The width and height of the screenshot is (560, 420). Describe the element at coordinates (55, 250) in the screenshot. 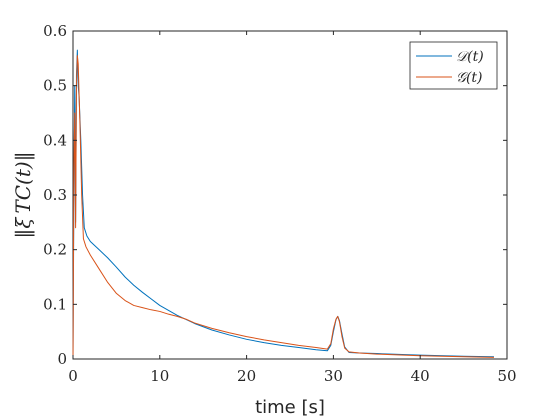

I see `y-tick-label: 0.2` at that location.